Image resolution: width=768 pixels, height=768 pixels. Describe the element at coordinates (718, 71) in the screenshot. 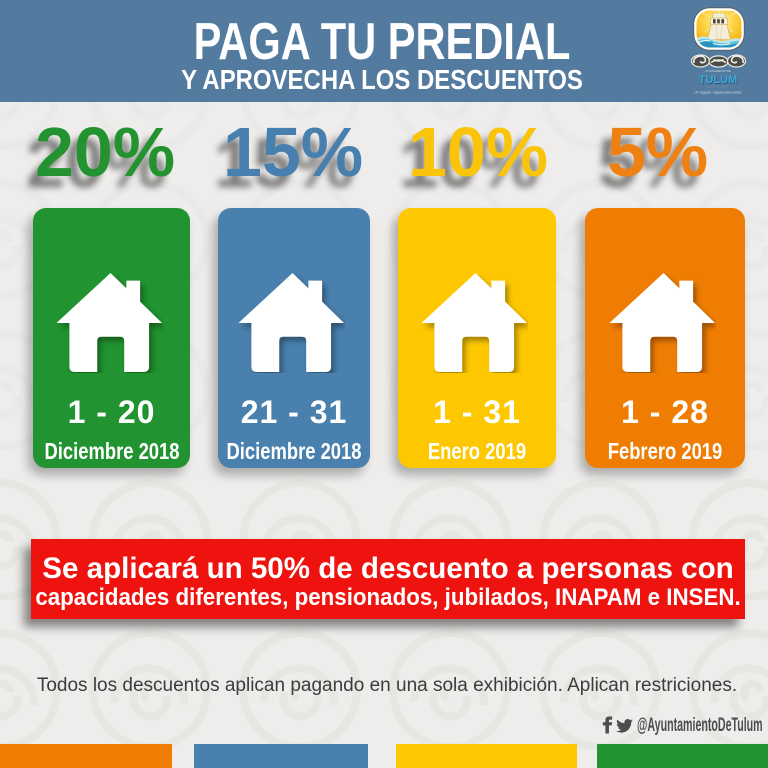

I see `svg-text: AYUNTAMIENTO DE` at that location.